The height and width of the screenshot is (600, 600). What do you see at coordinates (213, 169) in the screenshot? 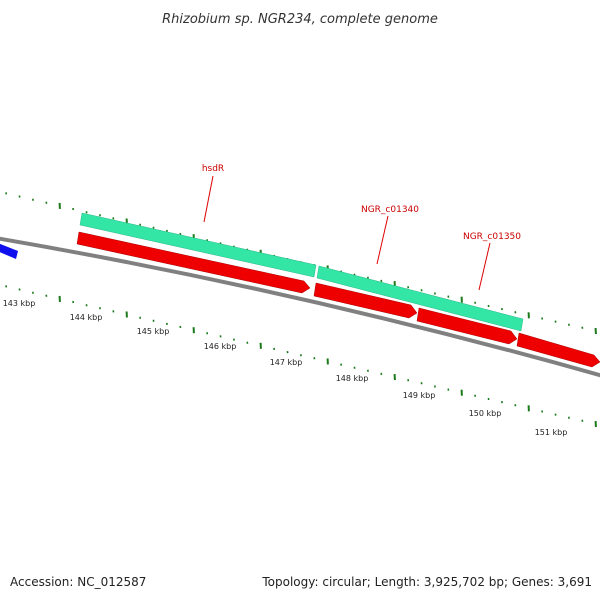
I see `gene-label-hsdR: hsdR` at bounding box center [213, 169].